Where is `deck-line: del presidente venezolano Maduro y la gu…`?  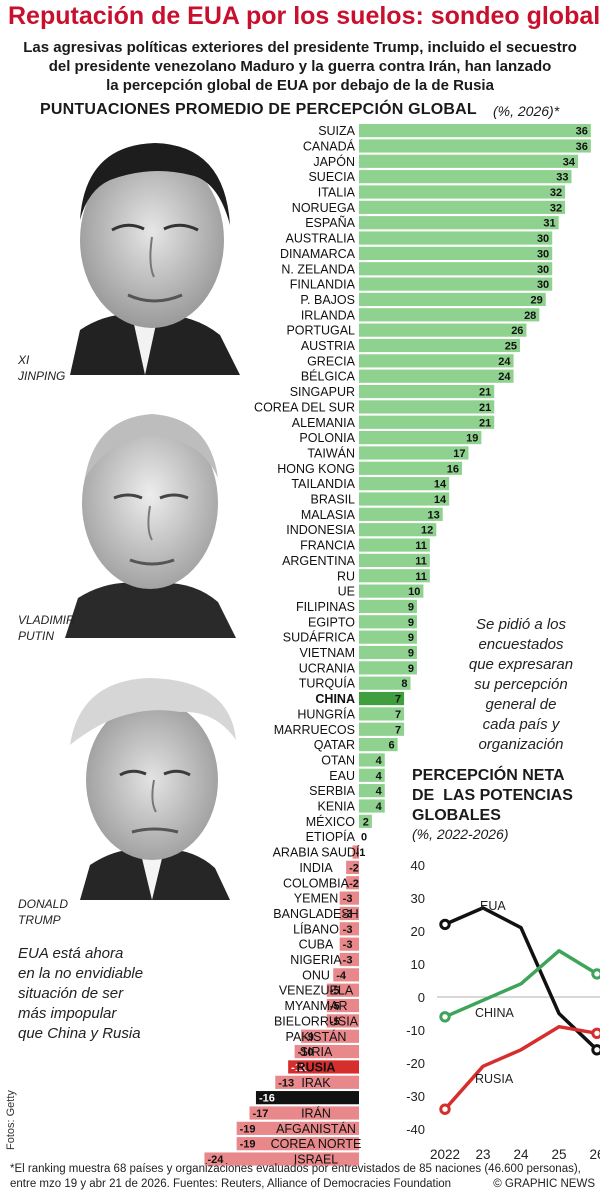
deck-line: del presidente venezolano Maduro y la gu… is located at coordinates (300, 66).